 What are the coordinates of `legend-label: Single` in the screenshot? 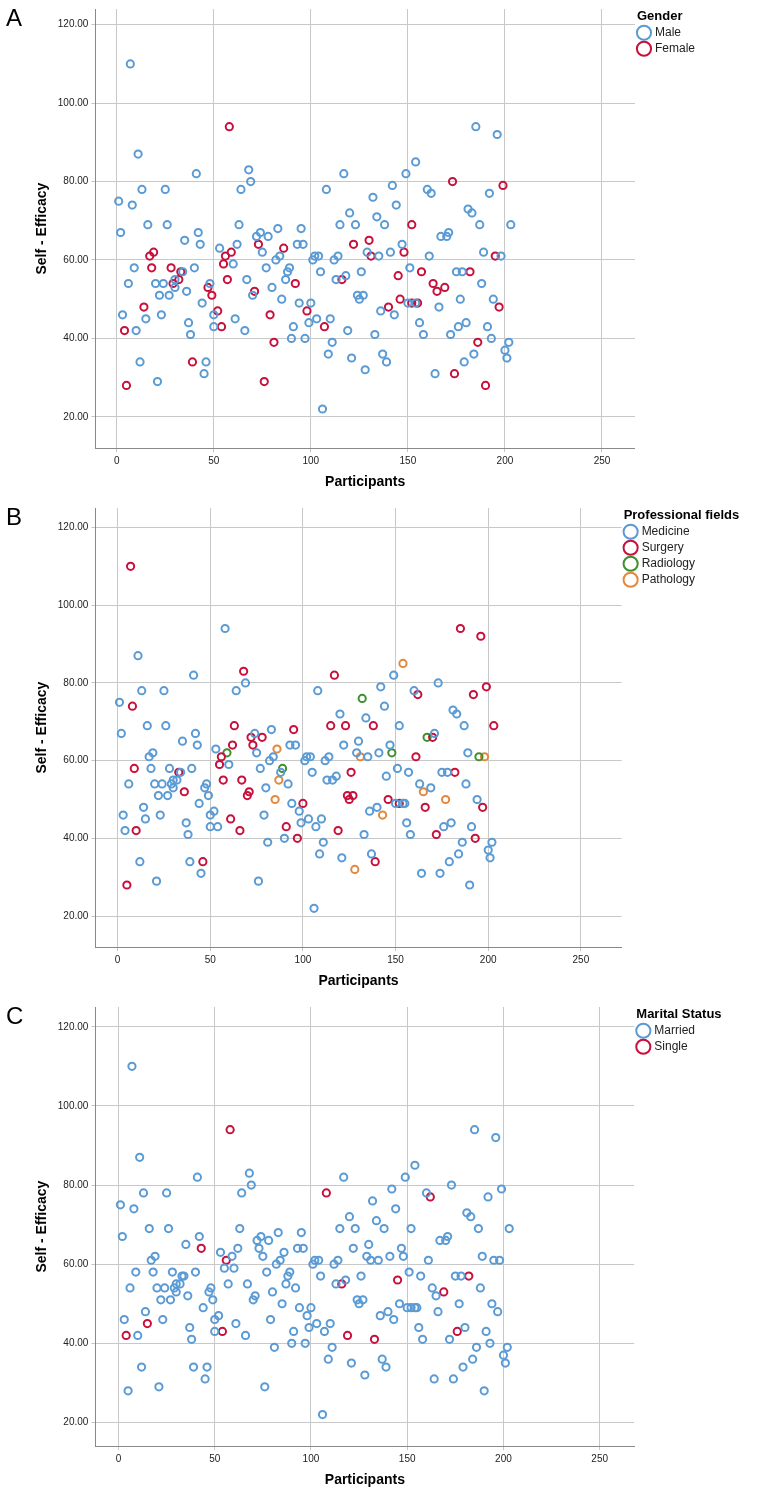 It's located at (671, 1046).